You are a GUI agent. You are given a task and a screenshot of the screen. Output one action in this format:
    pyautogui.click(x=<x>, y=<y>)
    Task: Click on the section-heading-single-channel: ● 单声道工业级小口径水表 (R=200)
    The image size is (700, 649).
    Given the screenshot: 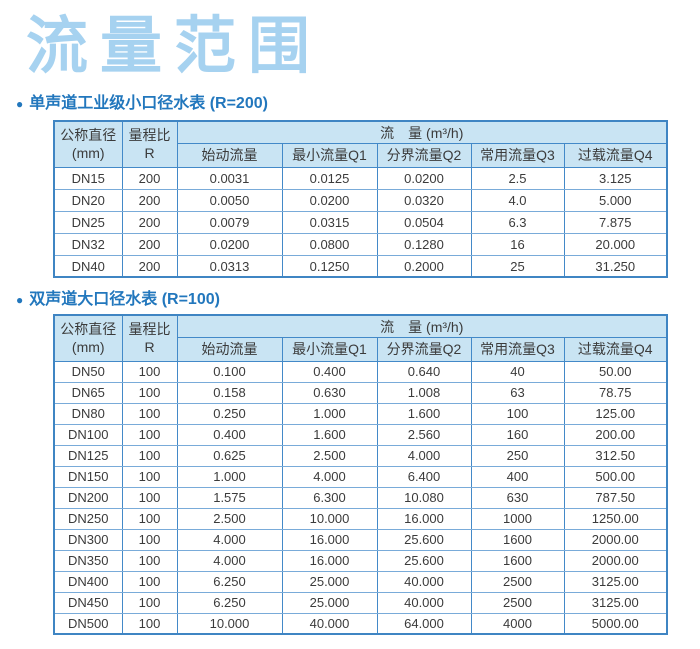 What is the action you would take?
    pyautogui.click(x=358, y=104)
    